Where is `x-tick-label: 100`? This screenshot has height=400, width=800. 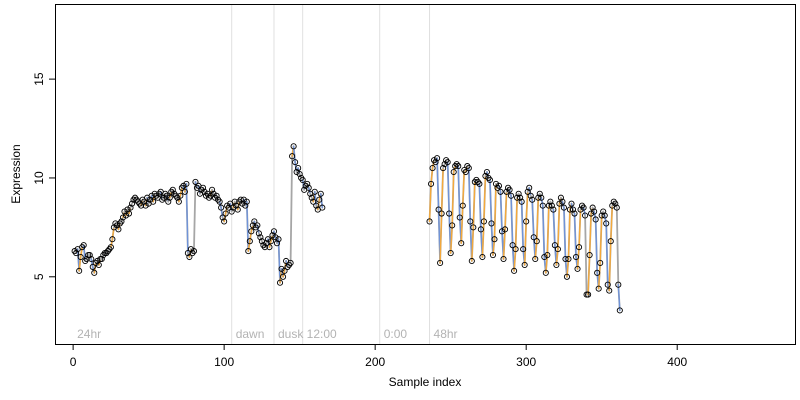 x-tick-label: 100 is located at coordinates (224, 362).